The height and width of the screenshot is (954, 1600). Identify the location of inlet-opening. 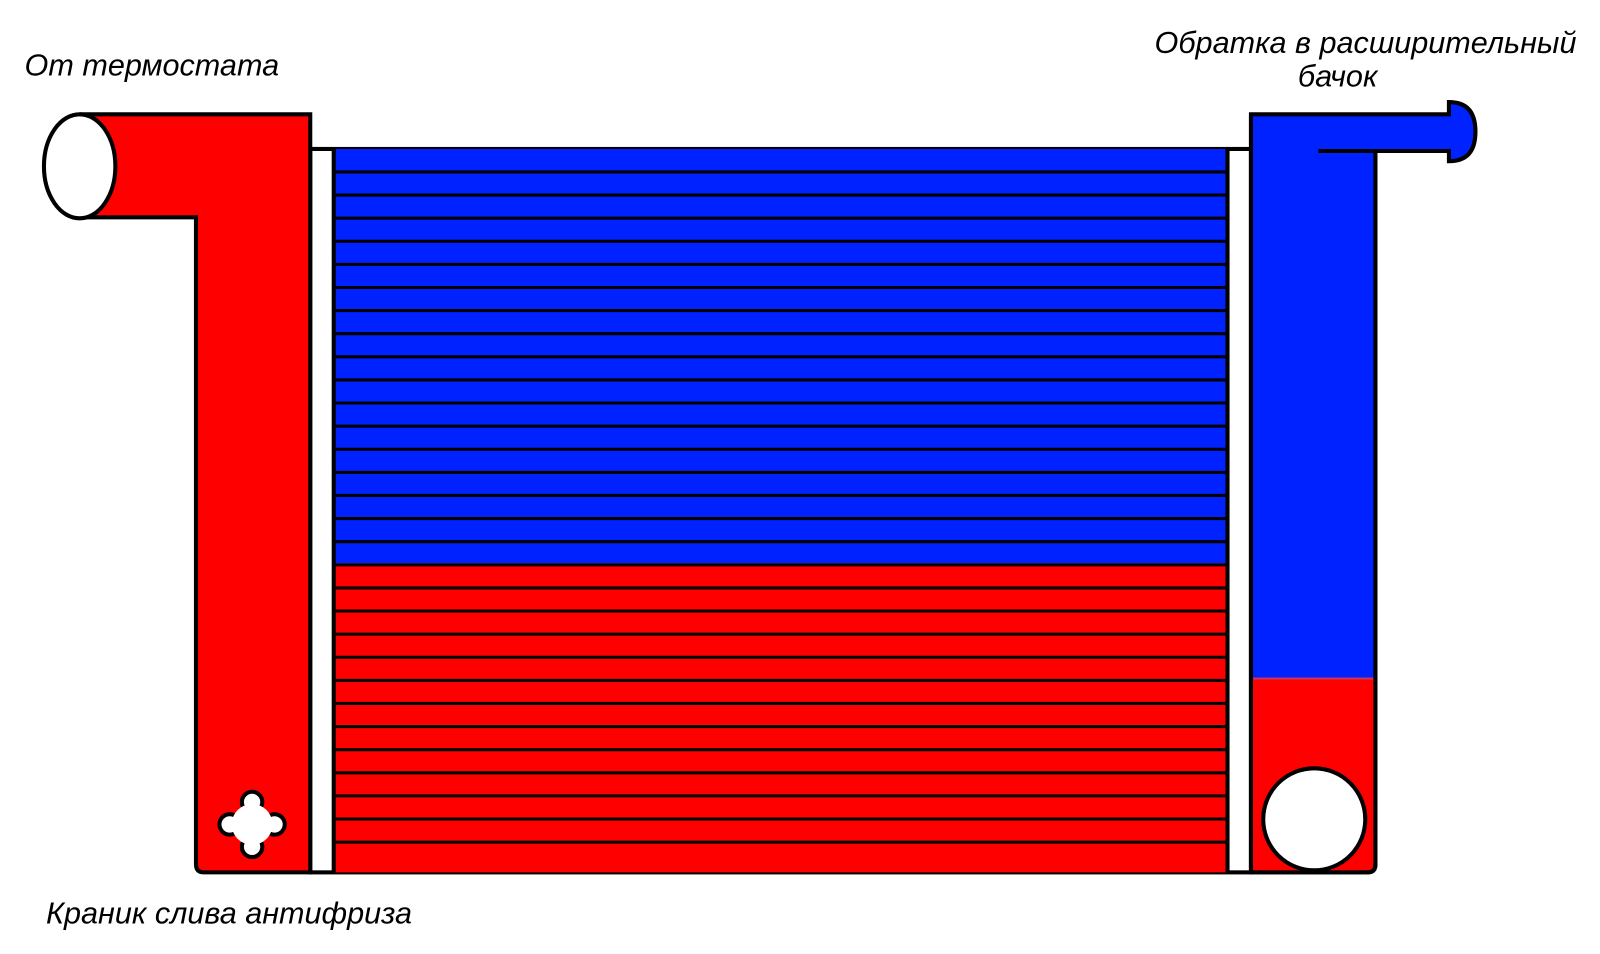
(79, 166).